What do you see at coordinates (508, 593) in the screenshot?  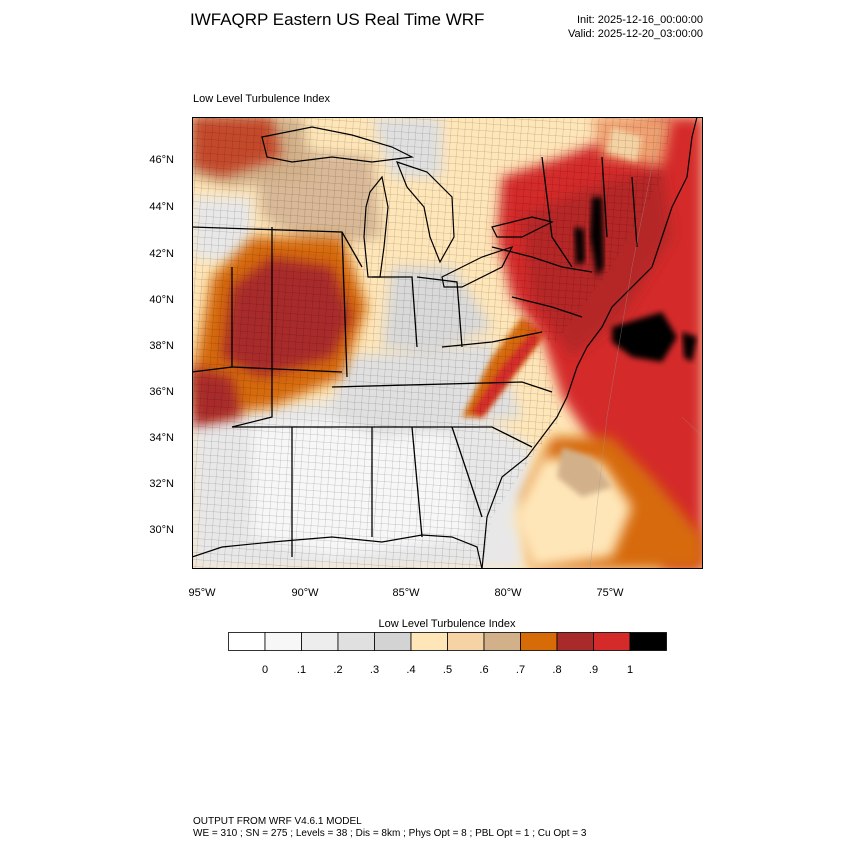 I see `lon-label: 80°W` at bounding box center [508, 593].